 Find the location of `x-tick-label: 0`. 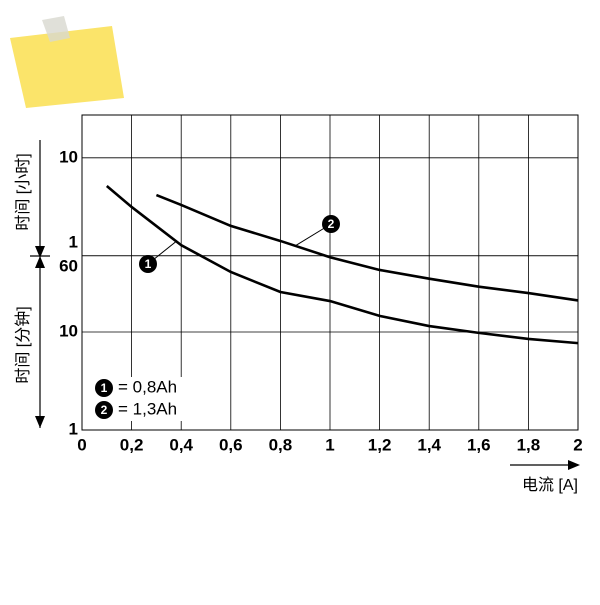

x-tick-label: 0 is located at coordinates (81, 444).